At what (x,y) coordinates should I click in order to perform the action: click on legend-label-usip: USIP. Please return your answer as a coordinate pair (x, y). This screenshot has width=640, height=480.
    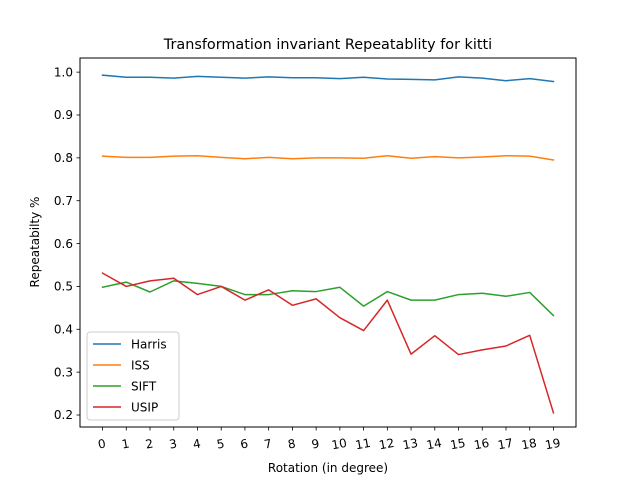
    Looking at the image, I should click on (144, 407).